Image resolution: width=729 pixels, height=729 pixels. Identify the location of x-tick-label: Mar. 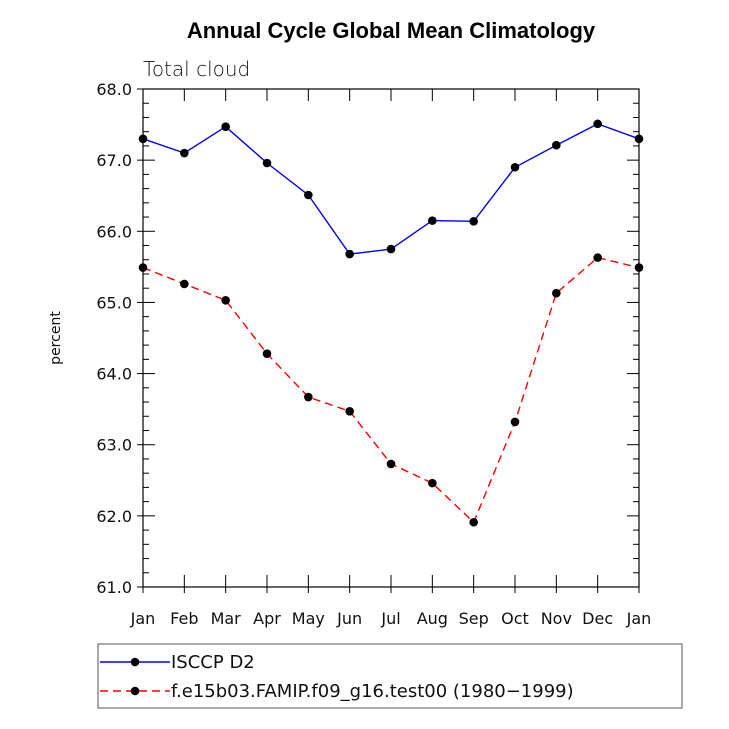
(226, 618).